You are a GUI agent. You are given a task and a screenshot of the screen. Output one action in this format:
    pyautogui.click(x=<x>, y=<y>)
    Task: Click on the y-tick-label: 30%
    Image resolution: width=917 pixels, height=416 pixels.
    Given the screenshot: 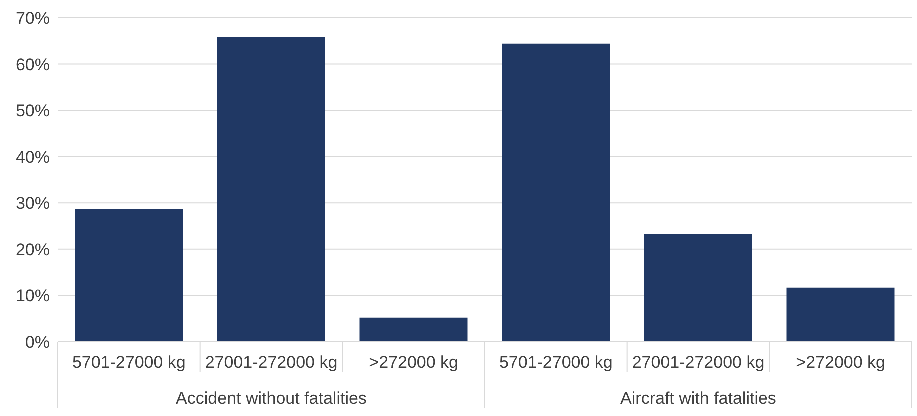 What is the action you would take?
    pyautogui.click(x=33, y=204)
    